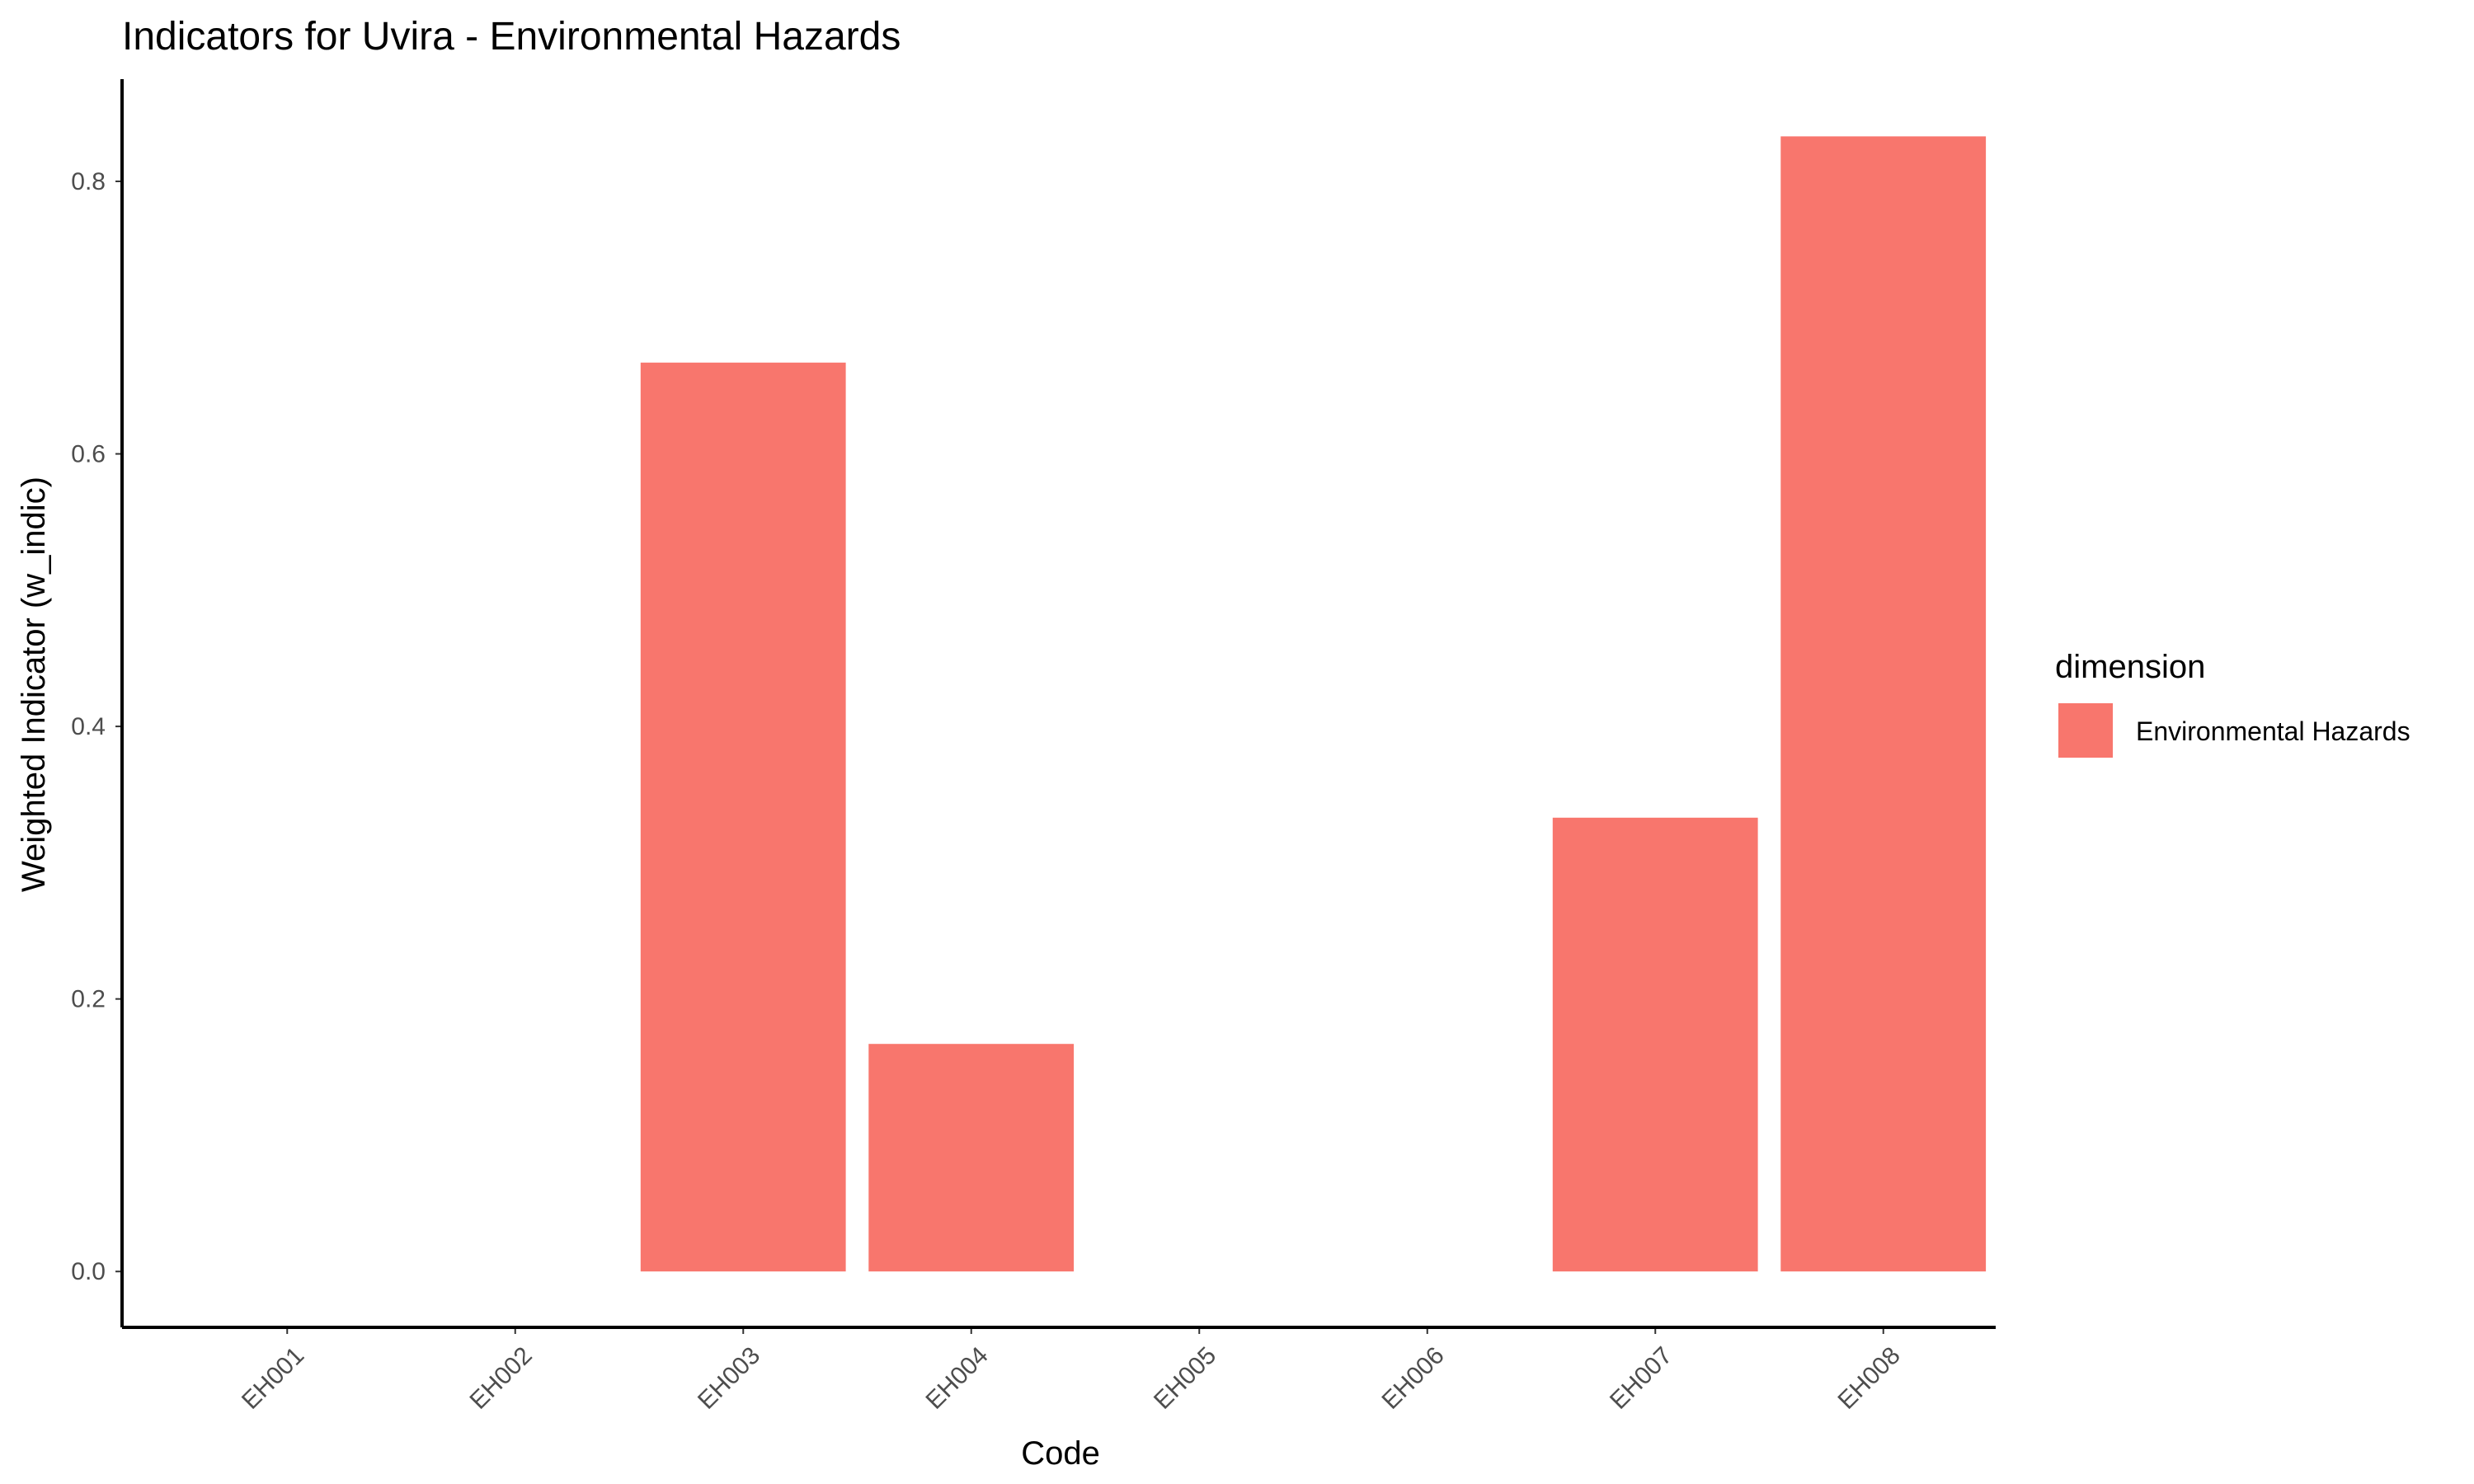  What do you see at coordinates (88, 726) in the screenshot?
I see `y-tick-label: 0.4` at bounding box center [88, 726].